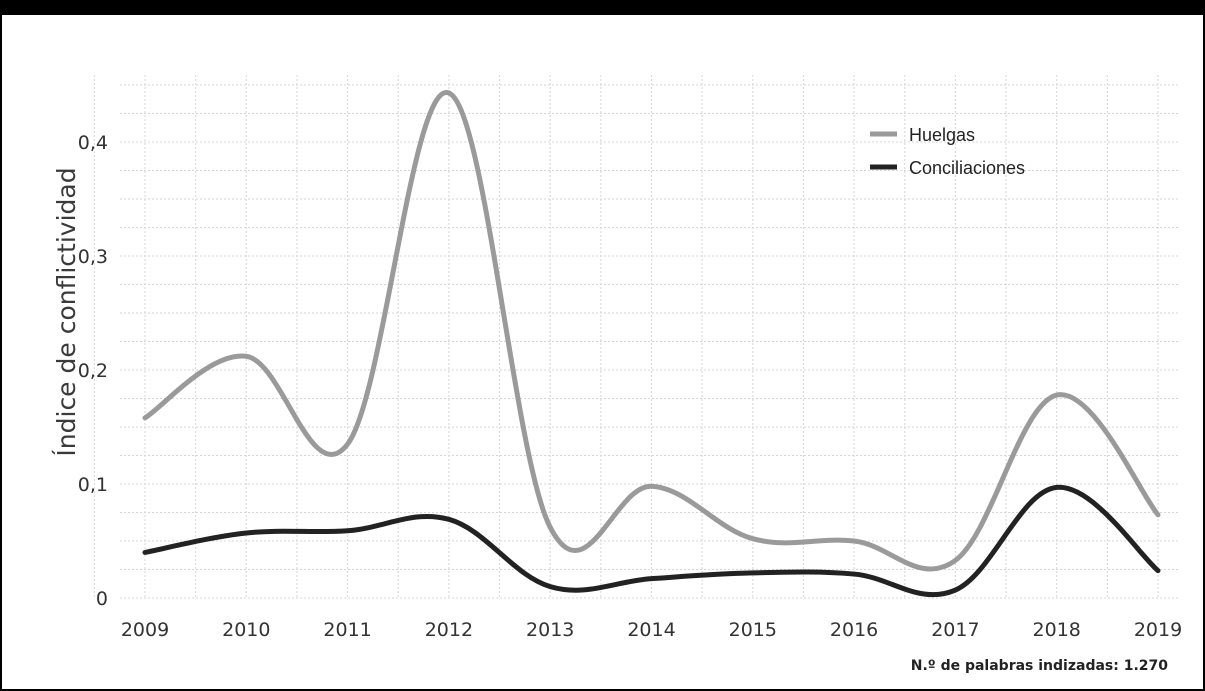 The image size is (1205, 691). What do you see at coordinates (602, 7) in the screenshot?
I see `top-bar` at bounding box center [602, 7].